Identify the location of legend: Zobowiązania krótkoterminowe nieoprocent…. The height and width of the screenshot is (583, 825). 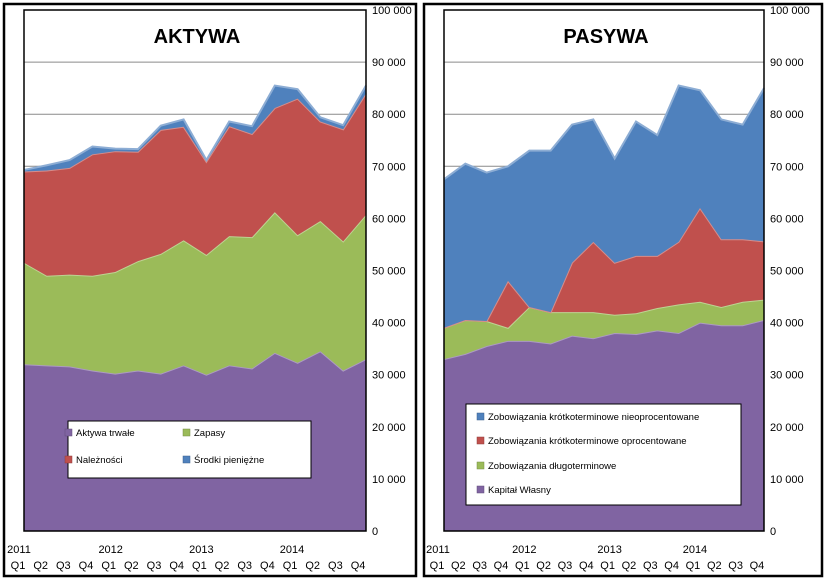
(603, 454).